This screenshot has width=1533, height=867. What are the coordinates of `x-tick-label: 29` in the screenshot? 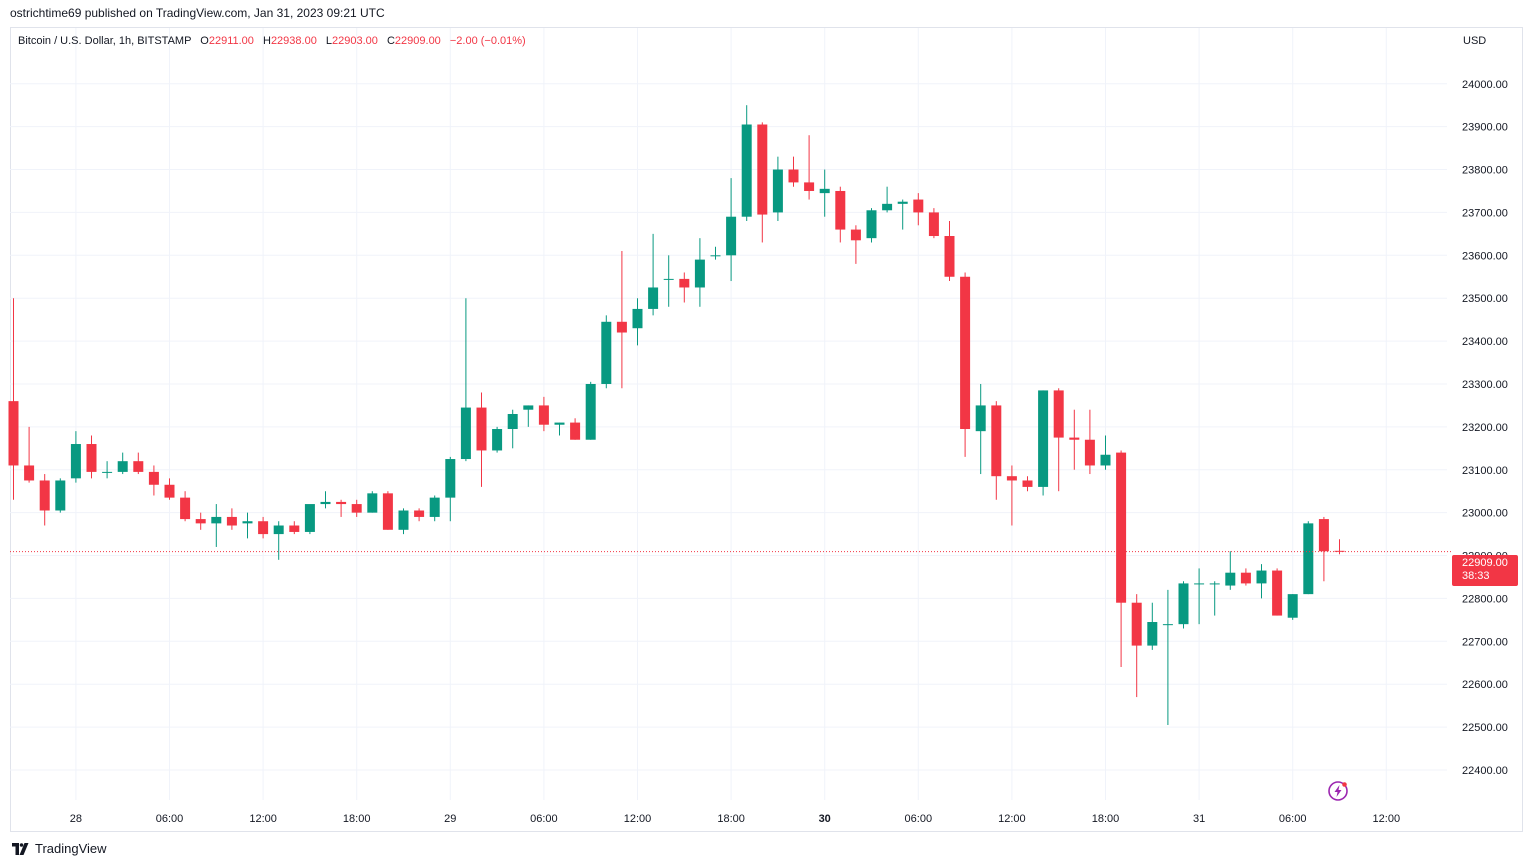 It's located at (450, 819).